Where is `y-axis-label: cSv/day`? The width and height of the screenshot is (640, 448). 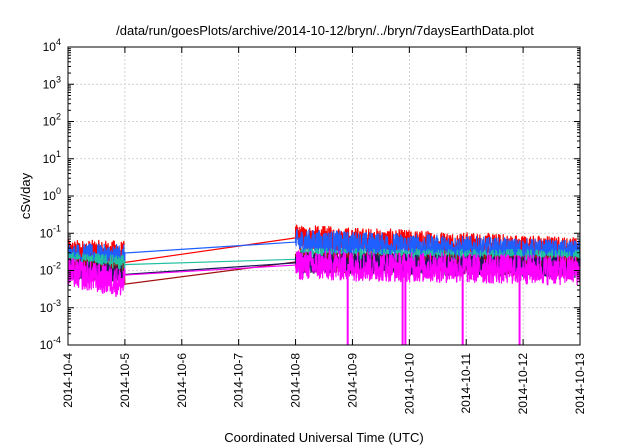
y-axis-label: cSv/day is located at coordinates (25, 195).